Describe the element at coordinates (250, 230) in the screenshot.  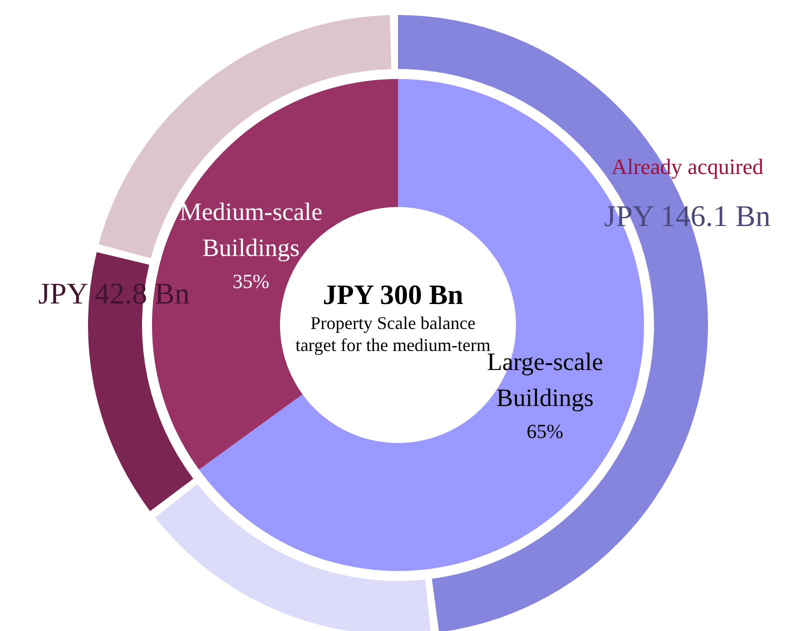
I see `slice-label: Medium-scale Buildings` at that location.